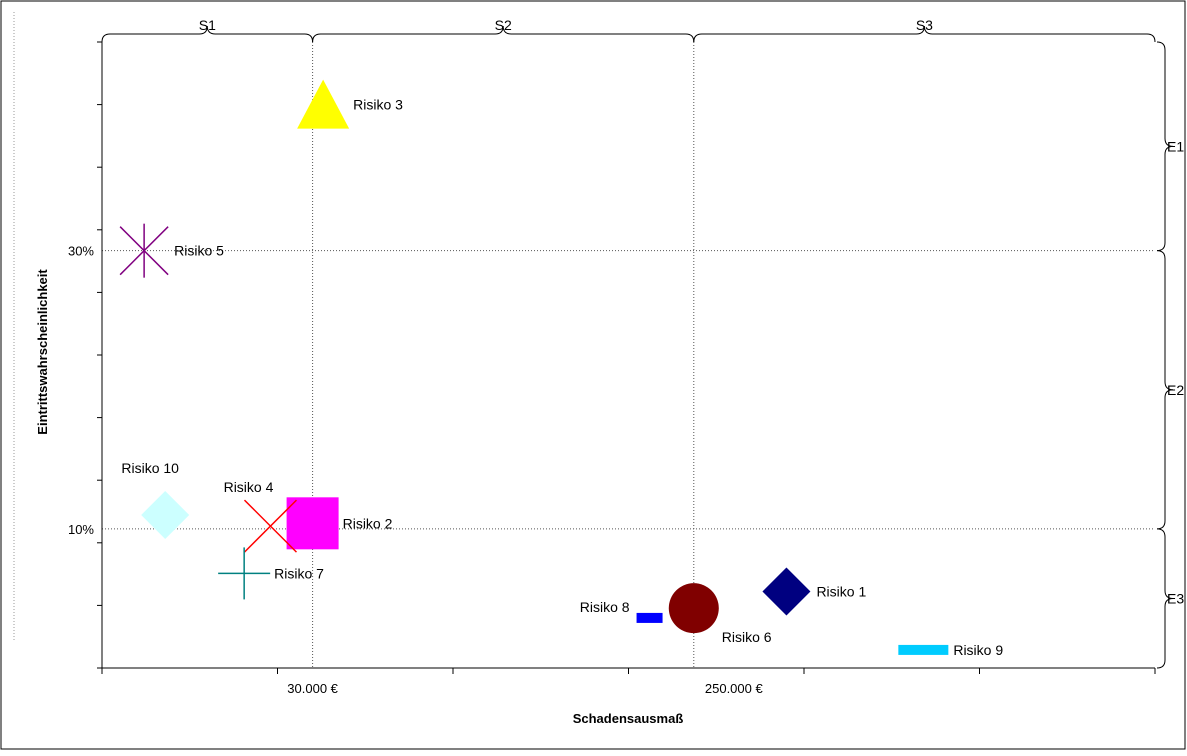 This screenshot has height=756, width=1187. What do you see at coordinates (199, 251) in the screenshot?
I see `risk-label-5: Risiko 5` at bounding box center [199, 251].